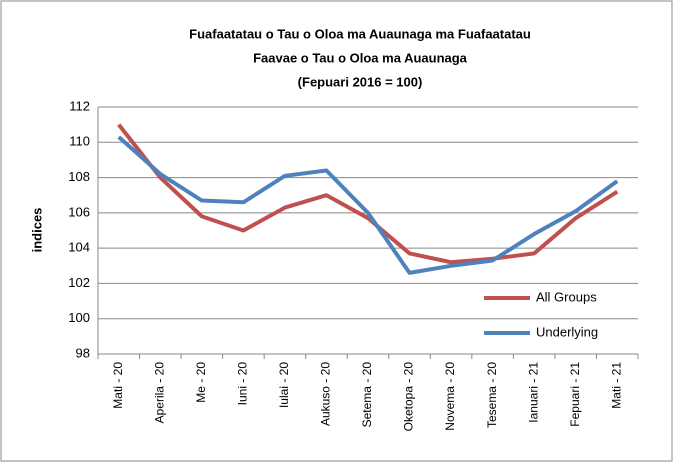 The height and width of the screenshot is (467, 673). I want to click on x-tick-label: Aperila - 20, so click(159, 393).